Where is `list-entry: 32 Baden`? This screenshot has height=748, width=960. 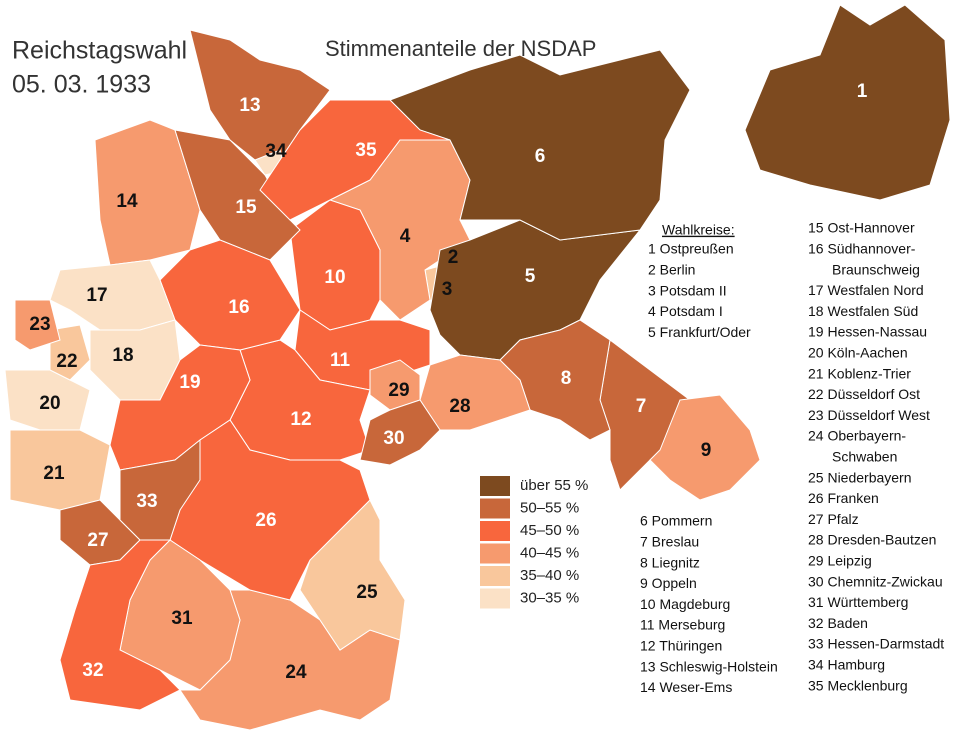 list-entry: 32 Baden is located at coordinates (838, 623).